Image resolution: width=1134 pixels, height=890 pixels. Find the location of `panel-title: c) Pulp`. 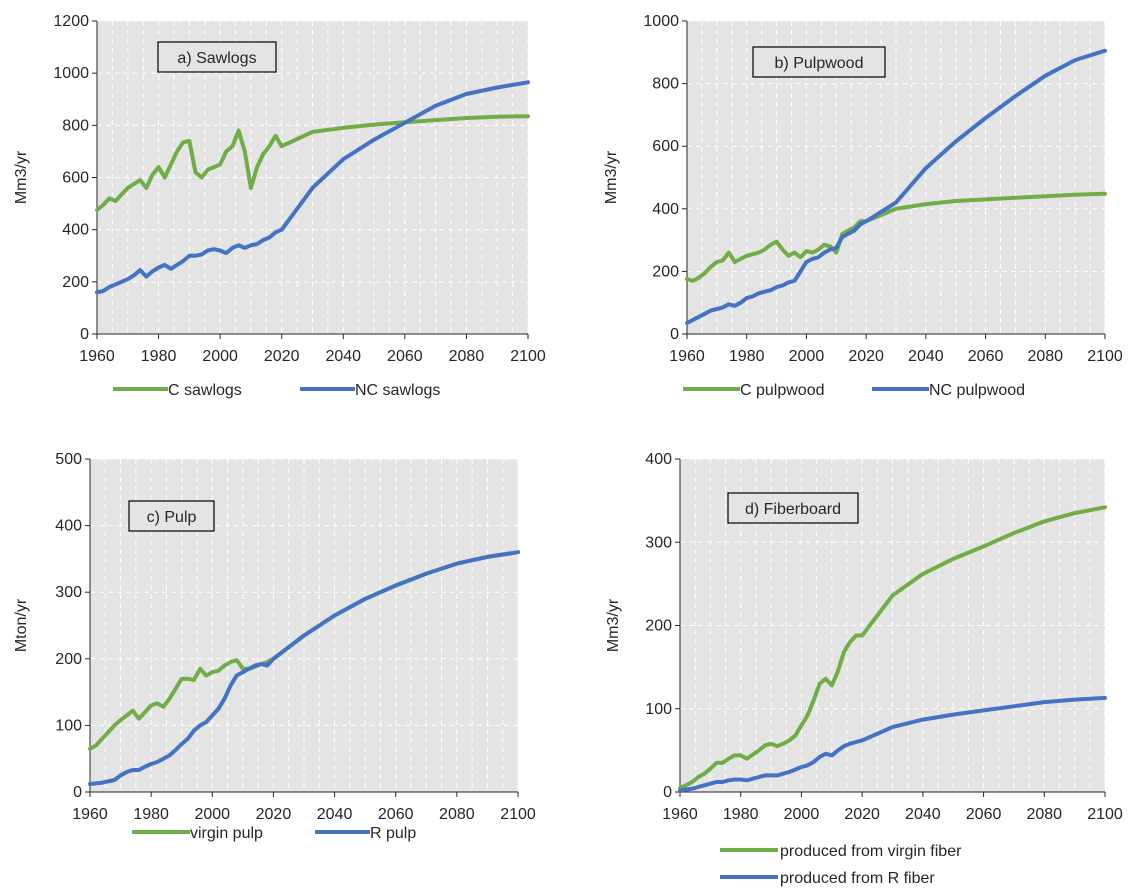

panel-title: c) Pulp is located at coordinates (172, 517).